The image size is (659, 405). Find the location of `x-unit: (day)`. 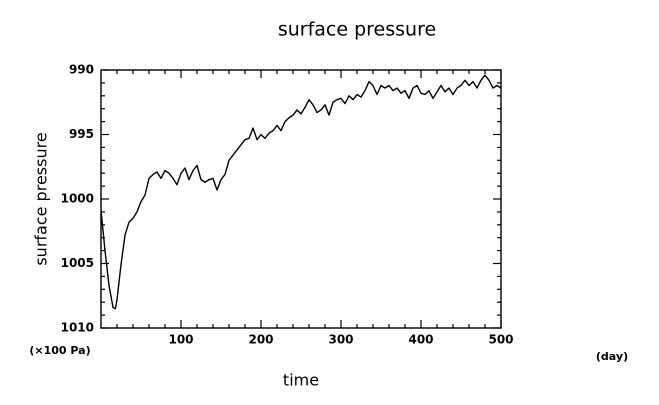

x-unit: (day) is located at coordinates (612, 356).